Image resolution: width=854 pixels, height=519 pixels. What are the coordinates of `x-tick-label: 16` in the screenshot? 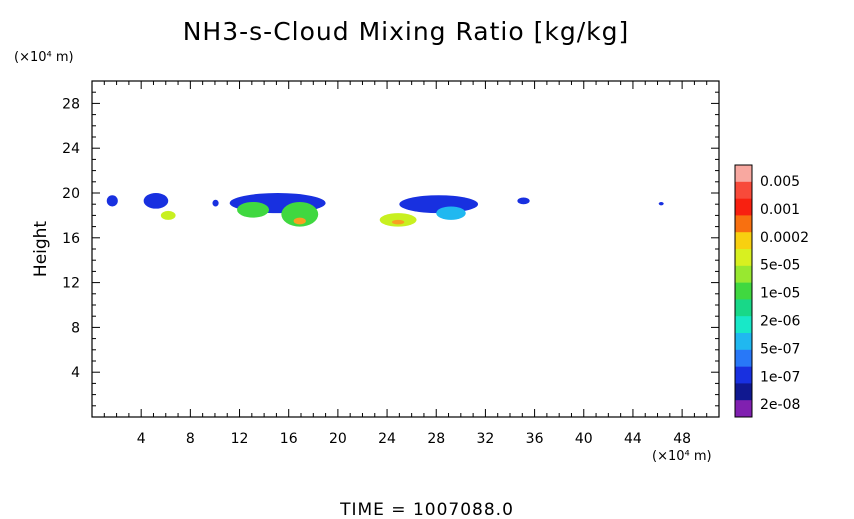 It's located at (289, 439).